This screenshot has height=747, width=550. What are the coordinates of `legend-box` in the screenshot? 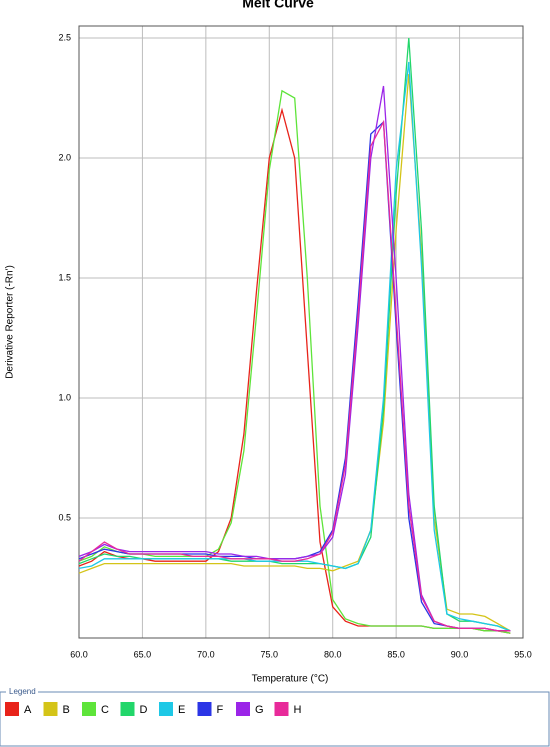 It's located at (275, 719).